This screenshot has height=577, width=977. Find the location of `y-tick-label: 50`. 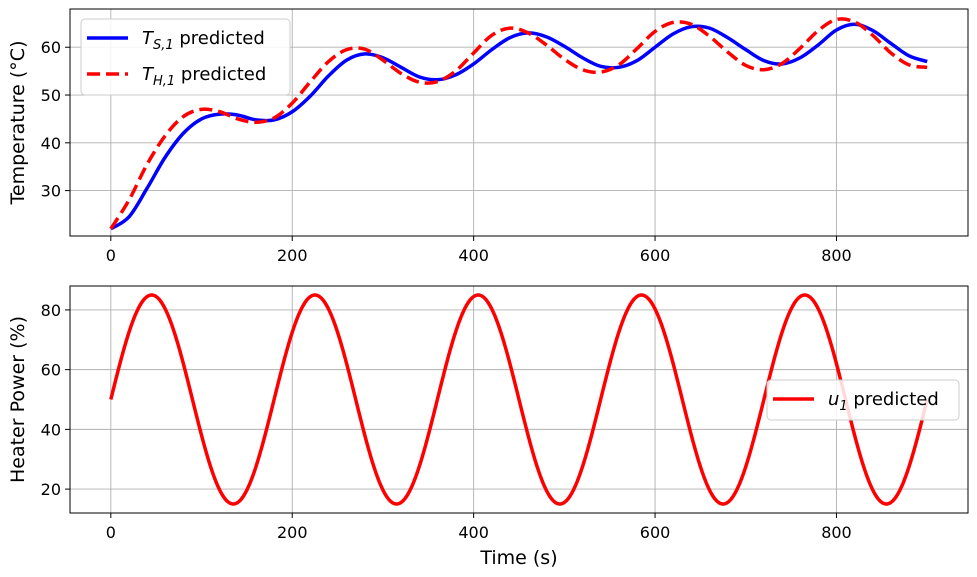

y-tick-label: 50 is located at coordinates (51, 95).